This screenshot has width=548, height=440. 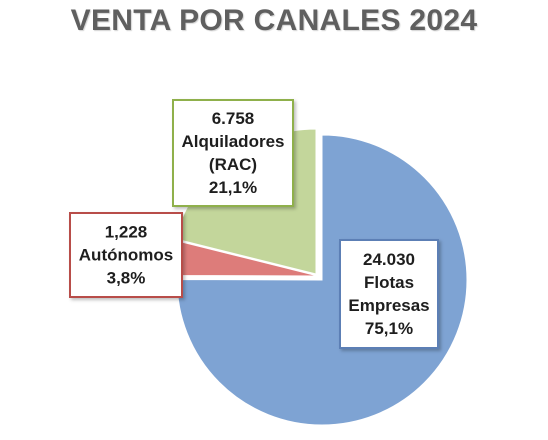 What do you see at coordinates (233, 118) in the screenshot?
I see `data-label-value-rac: 6.758` at bounding box center [233, 118].